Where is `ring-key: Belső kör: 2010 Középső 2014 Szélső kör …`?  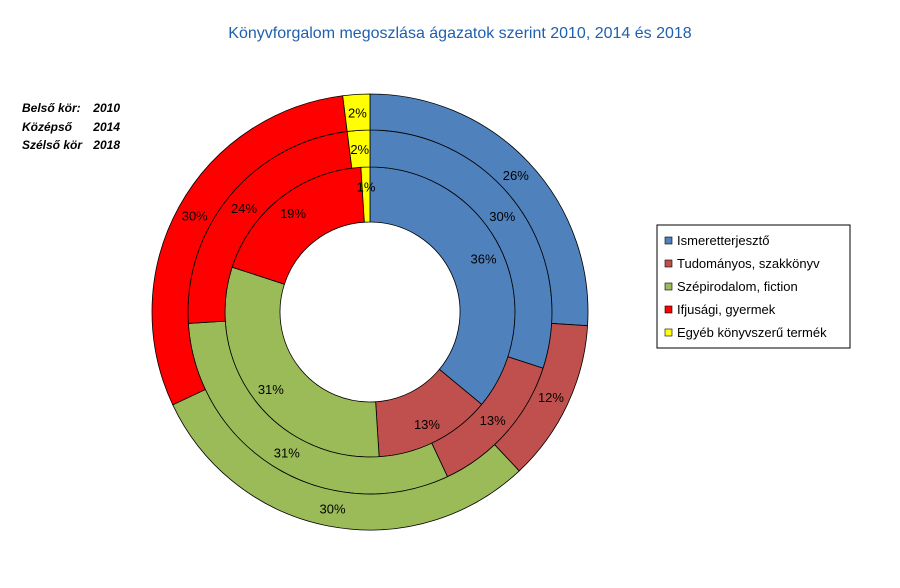
ring-key: Belső kör: 2010 Középső 2014 Szélső kör … is located at coordinates (71, 126).